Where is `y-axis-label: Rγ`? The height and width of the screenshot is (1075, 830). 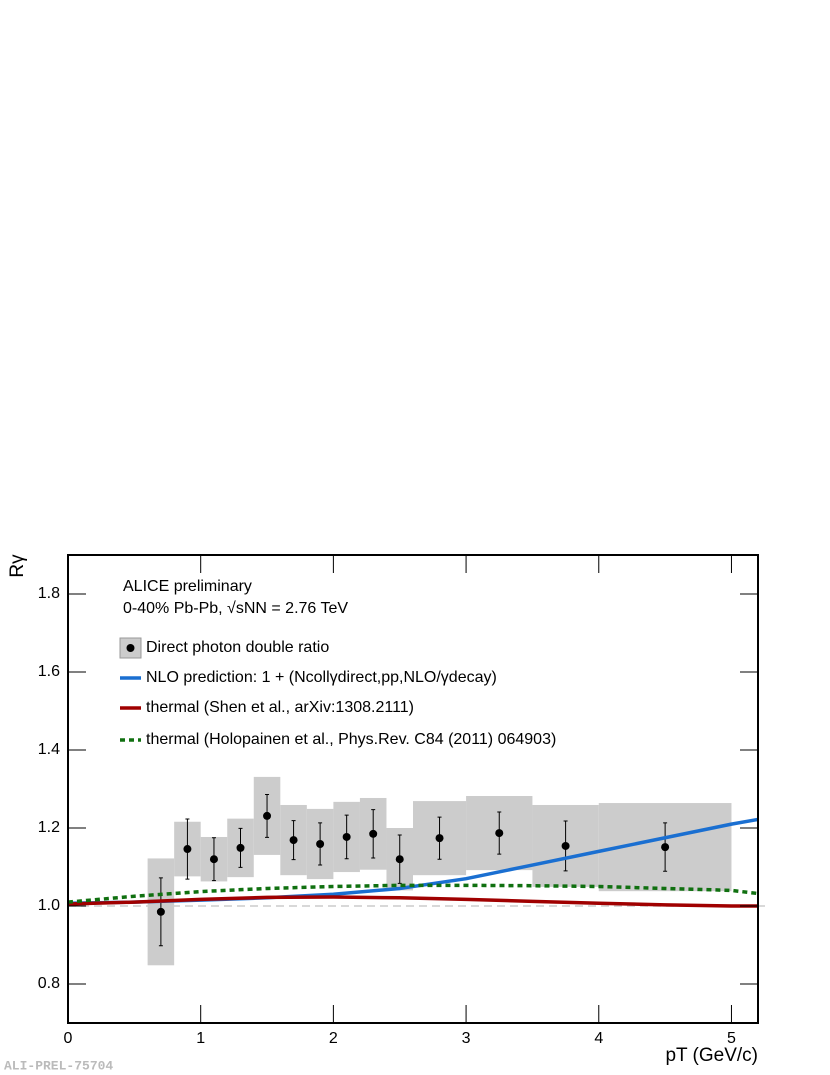 y-axis-label: Rγ is located at coordinates (17, 566).